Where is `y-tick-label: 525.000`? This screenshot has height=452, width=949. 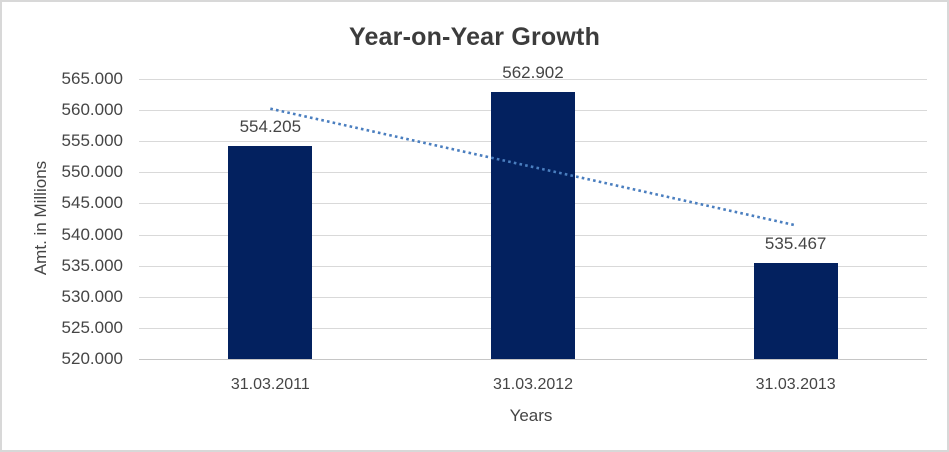 y-tick-label: 525.000 is located at coordinates (92, 327).